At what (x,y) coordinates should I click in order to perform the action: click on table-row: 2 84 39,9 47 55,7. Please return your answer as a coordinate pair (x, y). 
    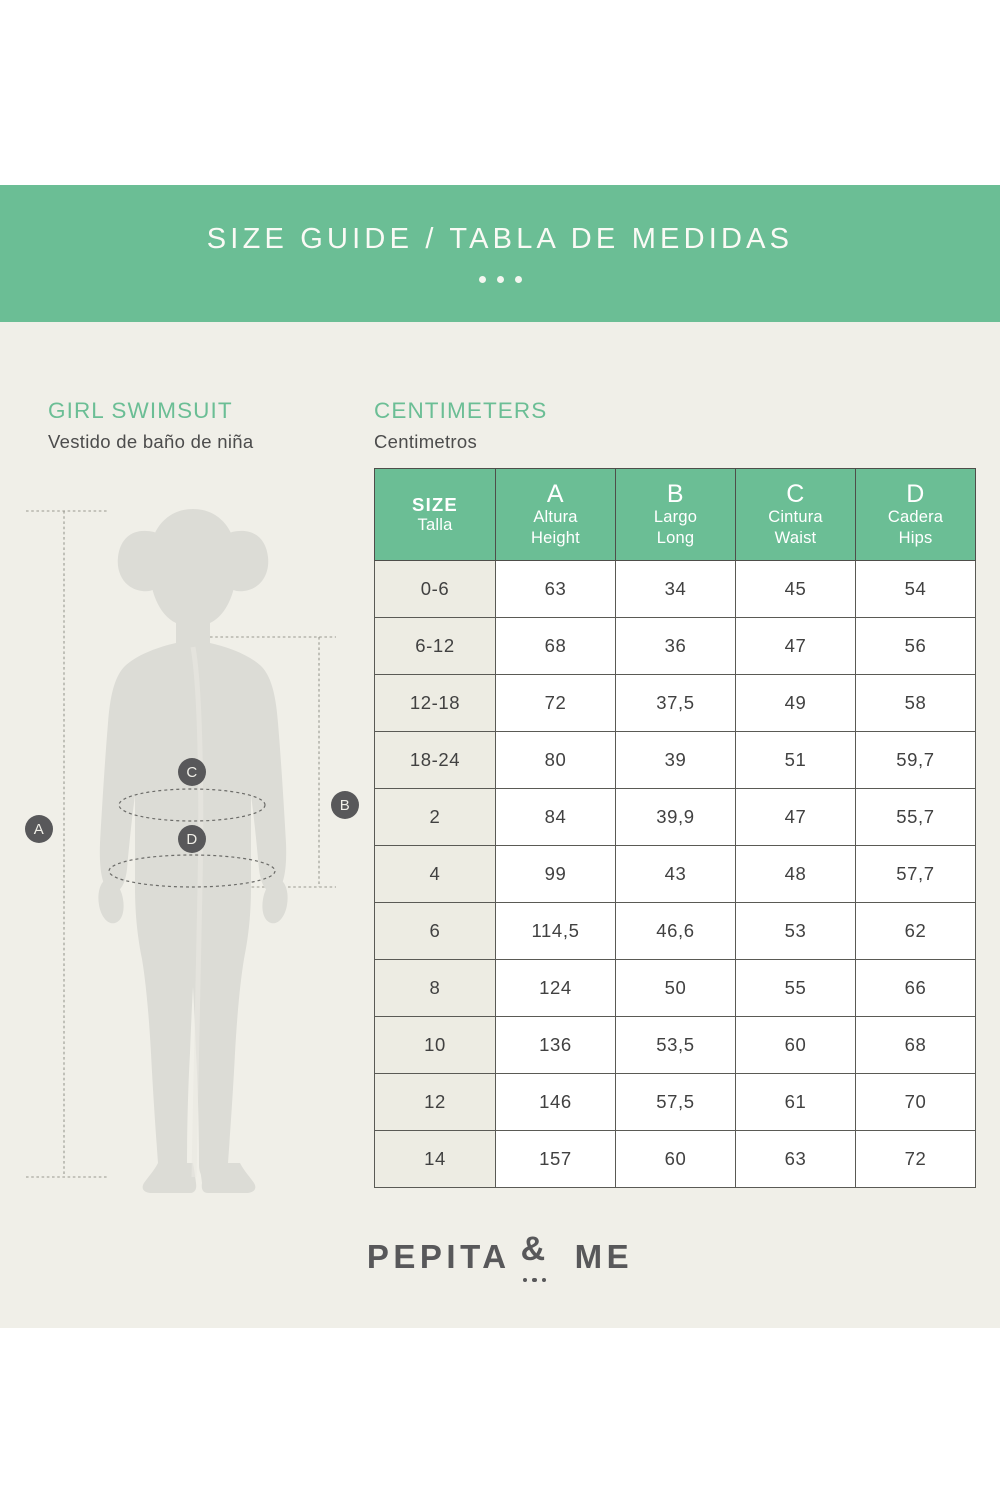
    Looking at the image, I should click on (675, 817).